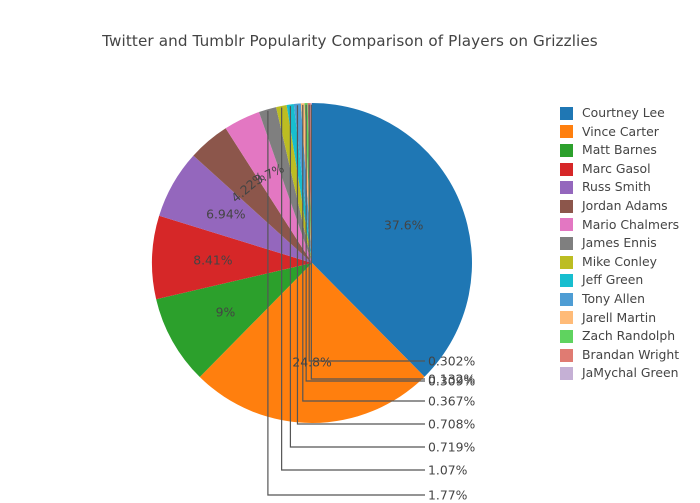 The width and height of the screenshot is (700, 503). What do you see at coordinates (213, 259) in the screenshot?
I see `slice-value-label: 8.41%` at bounding box center [213, 259].